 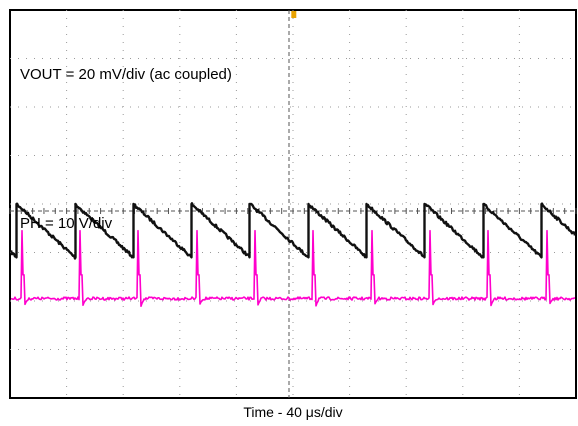 What do you see at coordinates (292, 412) in the screenshot?
I see `x-axis-label: Time - 40 μs/div` at bounding box center [292, 412].